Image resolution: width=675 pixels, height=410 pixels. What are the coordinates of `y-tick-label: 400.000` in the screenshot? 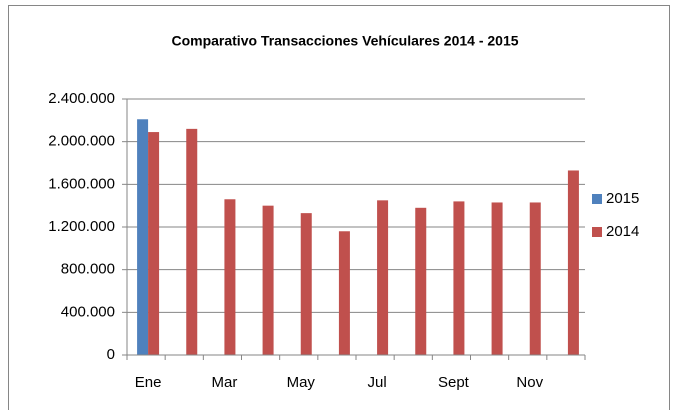 It's located at (88, 311).